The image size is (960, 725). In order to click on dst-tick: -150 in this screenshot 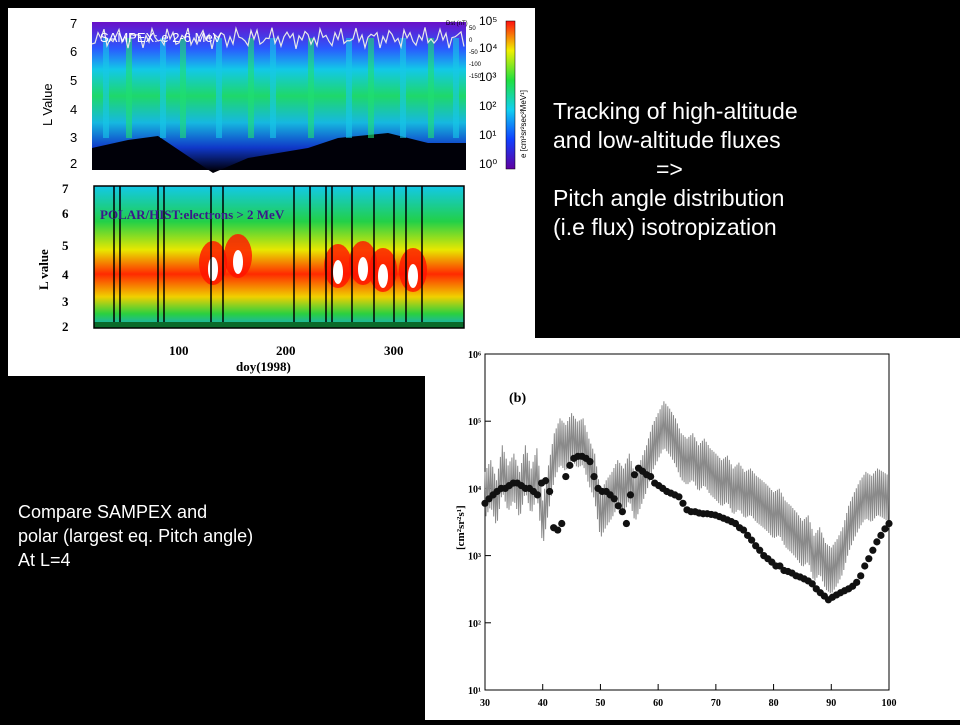, I will do `click(475, 77)`.